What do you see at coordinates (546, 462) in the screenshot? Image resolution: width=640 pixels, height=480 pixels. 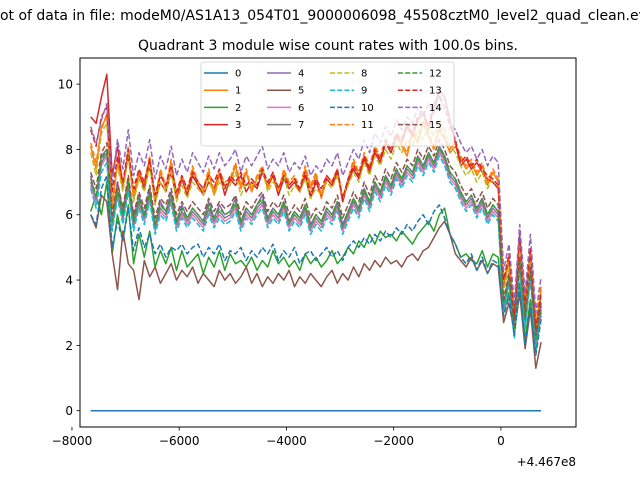 I see `x-offset-label: +4.467e8` at bounding box center [546, 462].